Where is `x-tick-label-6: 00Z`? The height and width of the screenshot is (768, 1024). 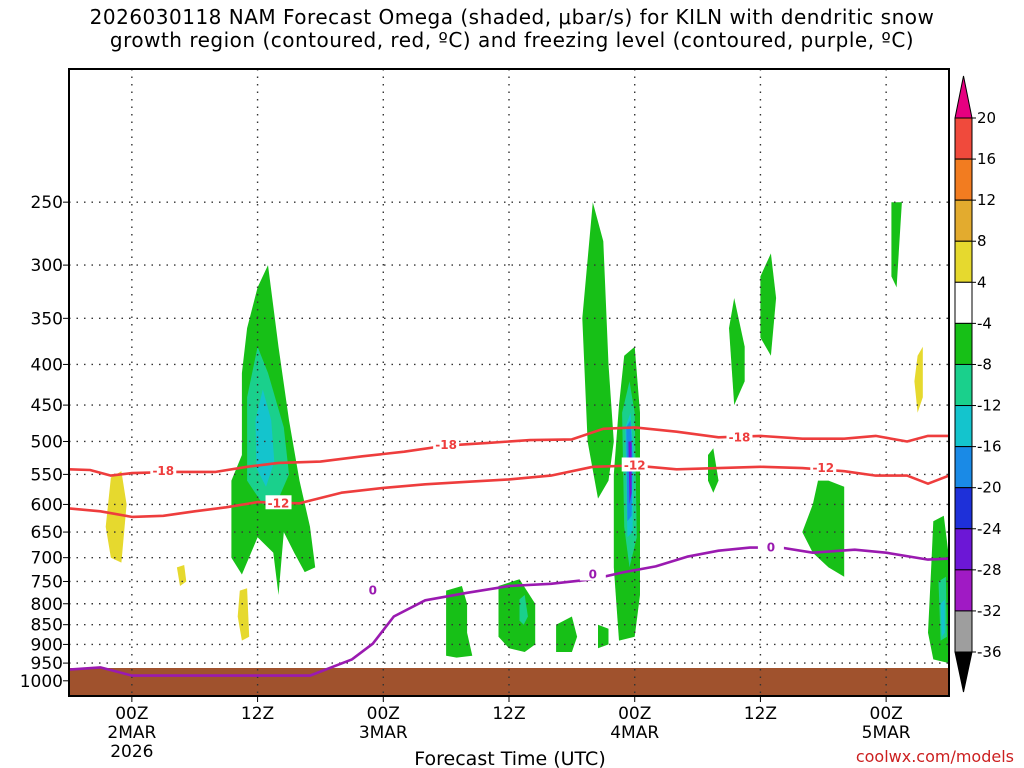
x-tick-label-6: 00Z is located at coordinates (886, 714).